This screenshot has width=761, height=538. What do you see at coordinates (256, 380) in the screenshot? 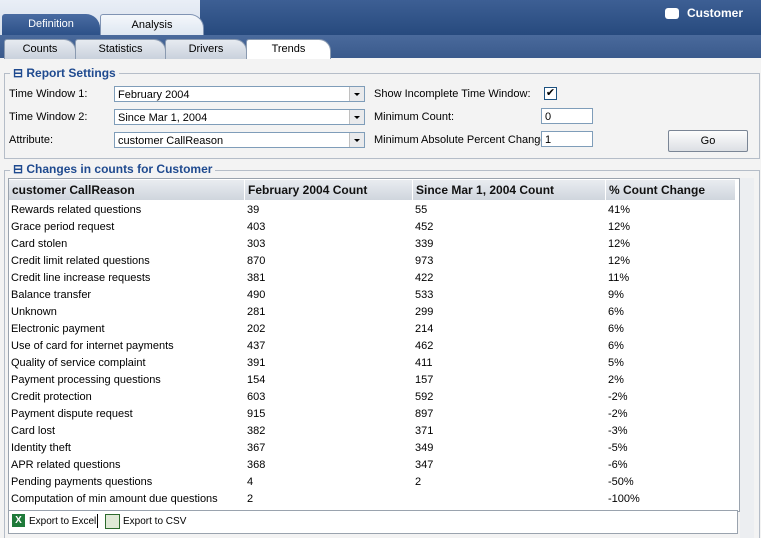
I see `table-cell: 154` at bounding box center [256, 380].